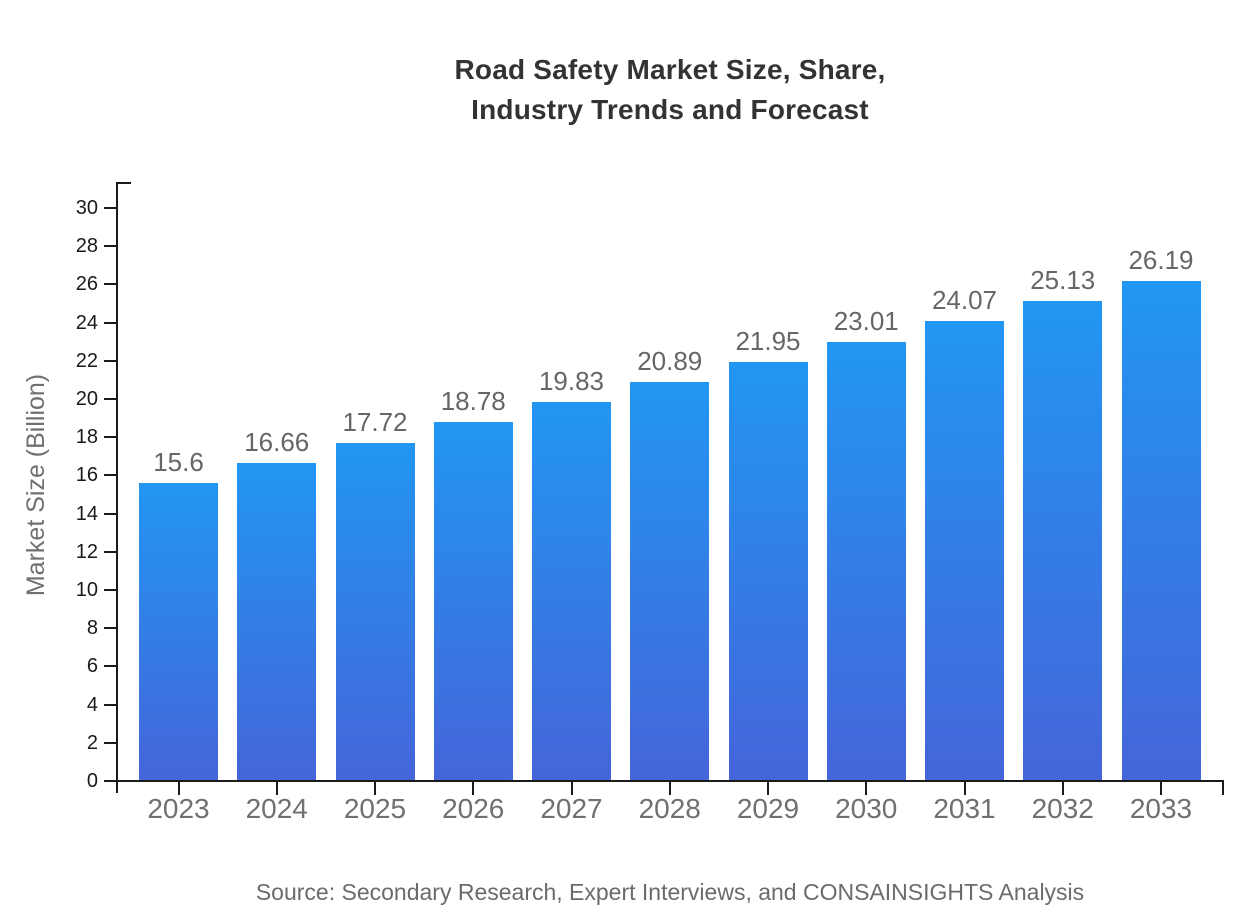  I want to click on y-tick-label: 6, so click(92, 666).